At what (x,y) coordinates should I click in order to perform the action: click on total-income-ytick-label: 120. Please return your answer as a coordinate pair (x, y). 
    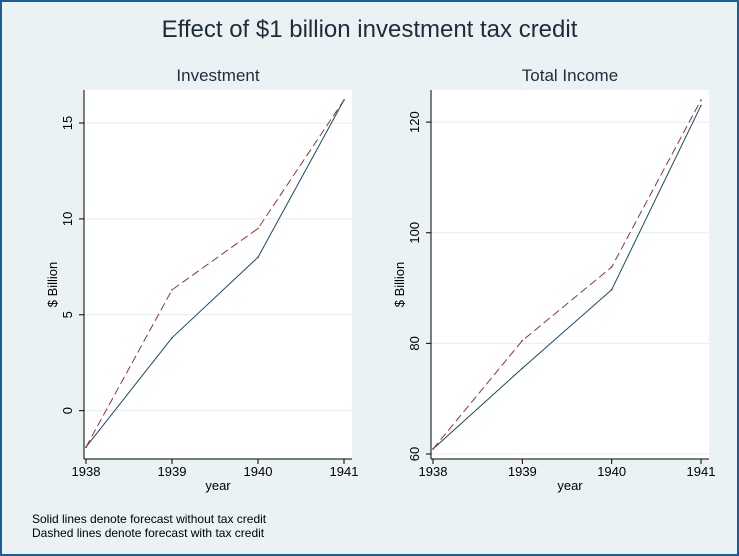
    Looking at the image, I should click on (414, 122).